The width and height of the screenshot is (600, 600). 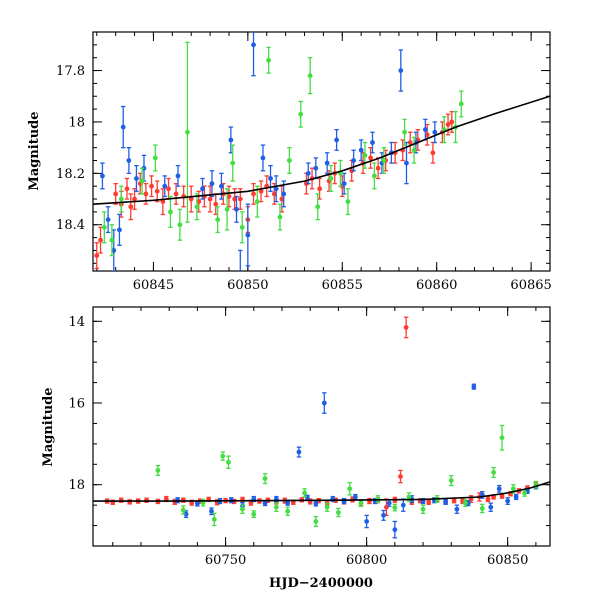 What do you see at coordinates (436, 285) in the screenshot?
I see `top-x-tick-label: 60860` at bounding box center [436, 285].